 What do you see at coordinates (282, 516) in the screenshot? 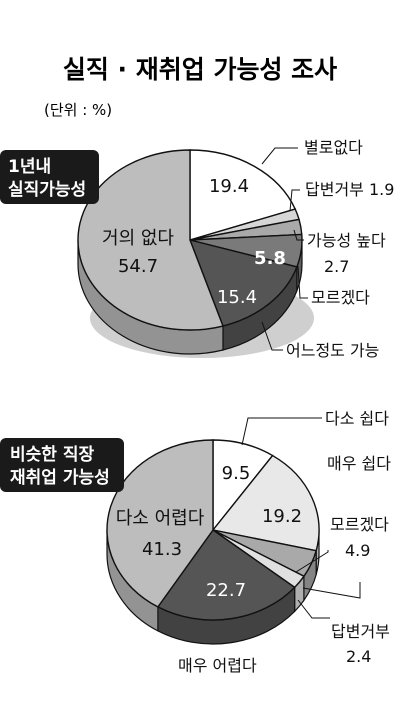
I see `slice-value: 19.2` at bounding box center [282, 516].